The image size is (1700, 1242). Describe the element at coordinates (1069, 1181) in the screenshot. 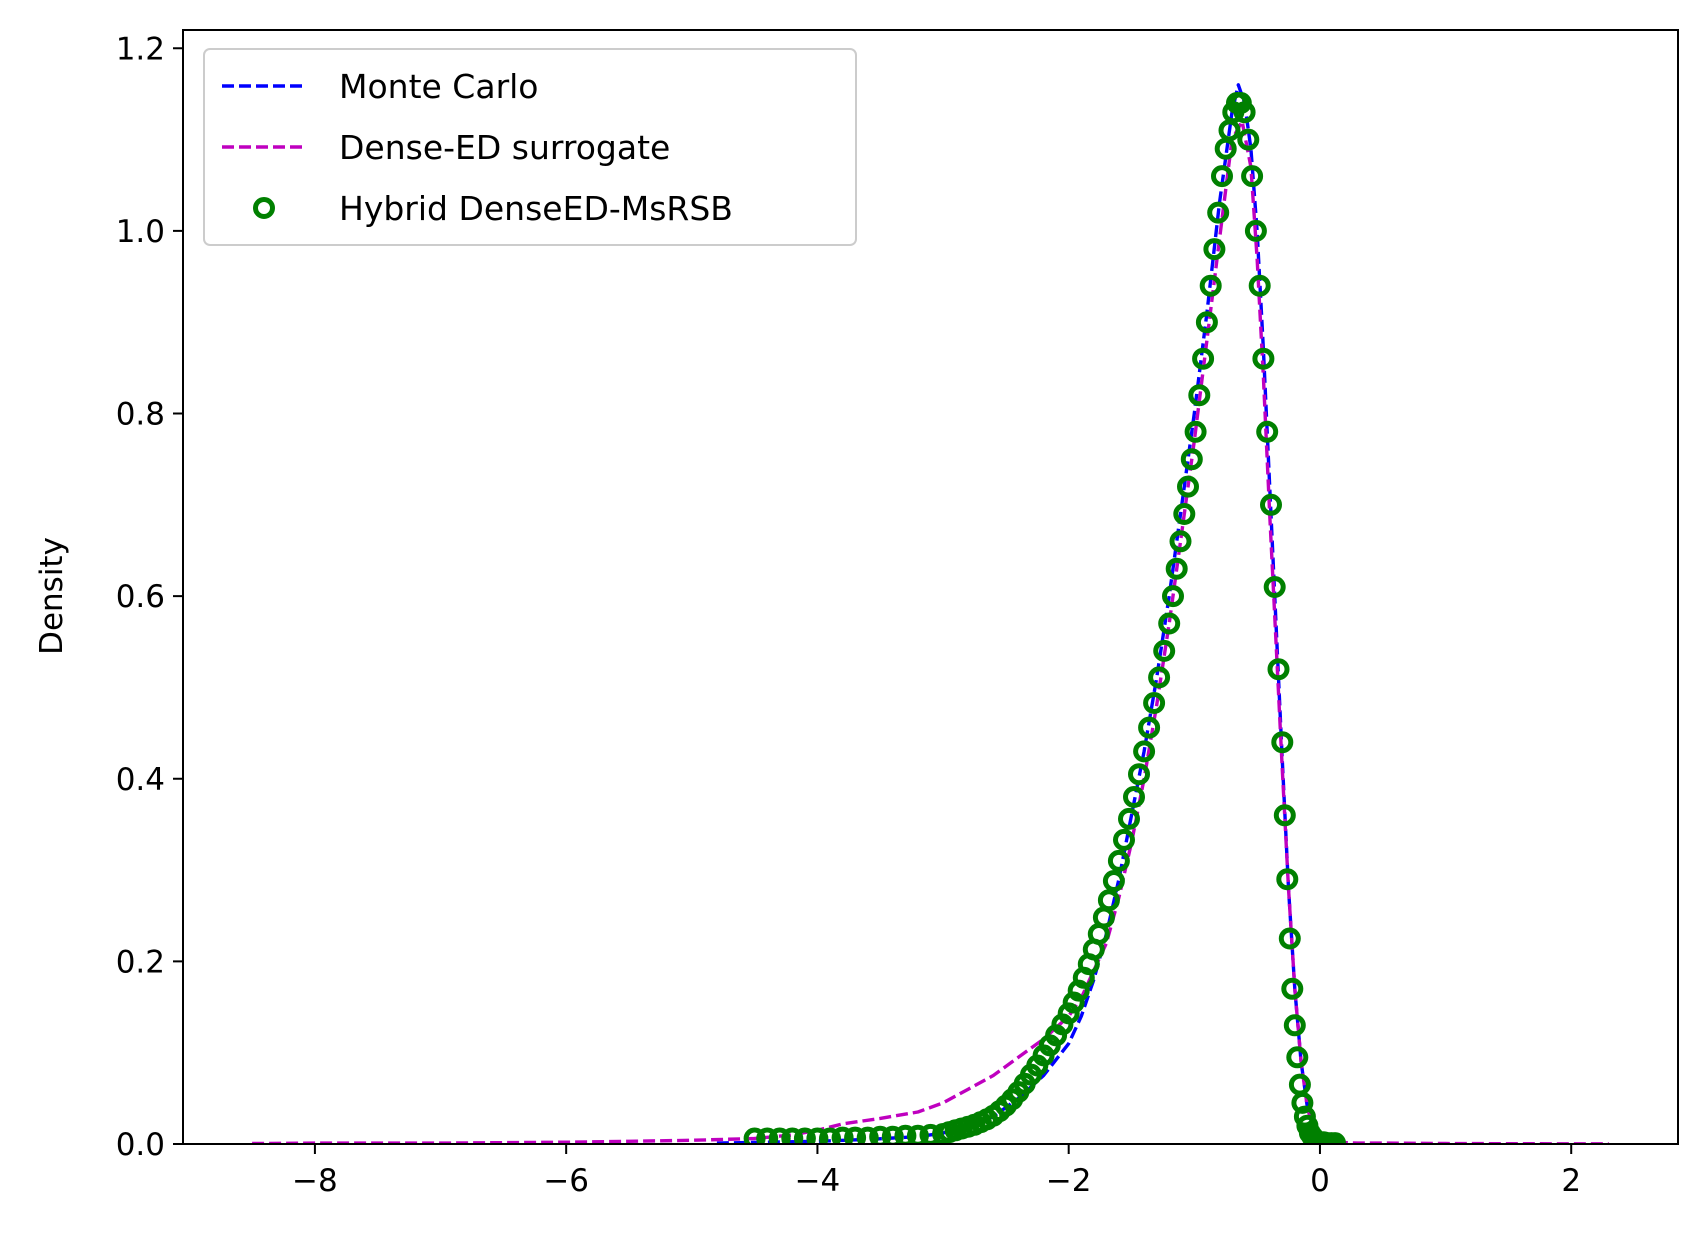

I see `x-tick-label: −2` at that location.